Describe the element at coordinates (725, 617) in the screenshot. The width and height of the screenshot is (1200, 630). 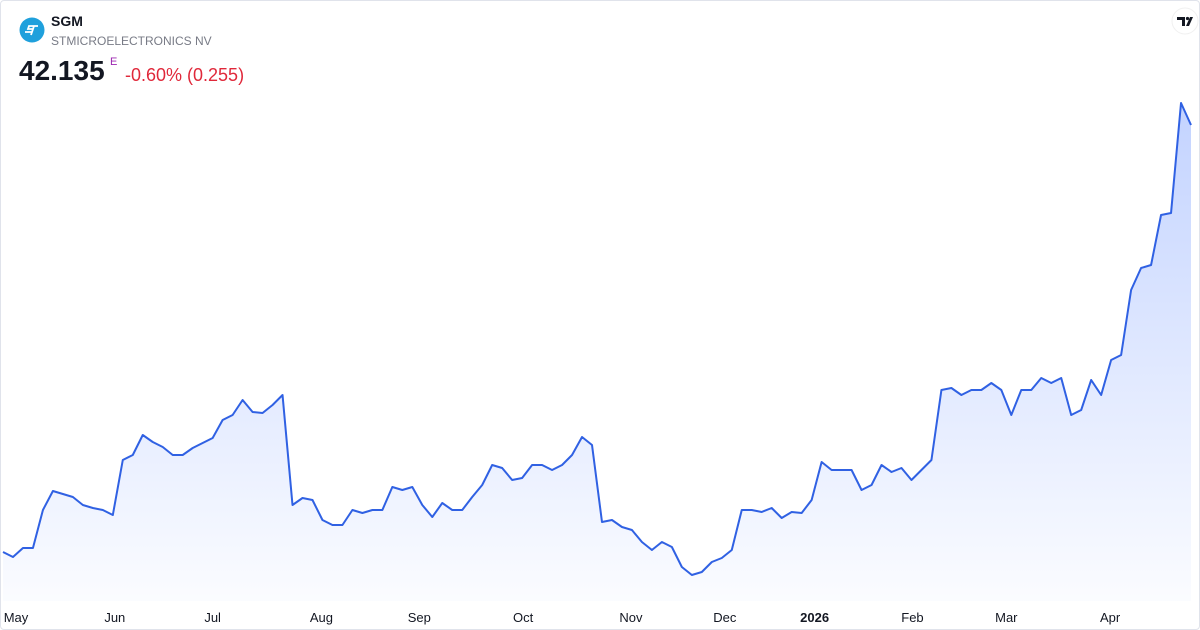
I see `x-tick-label: Dec` at that location.